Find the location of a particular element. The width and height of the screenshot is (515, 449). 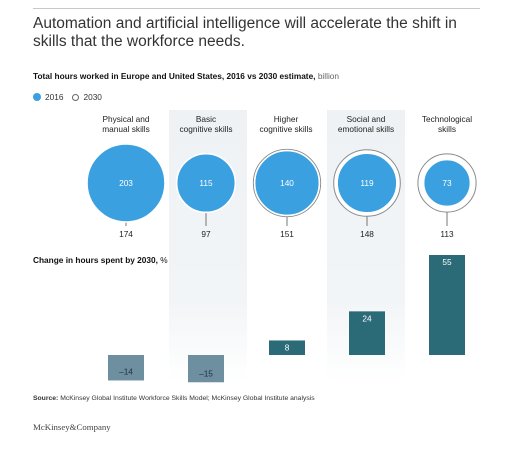

value-label-2030: 174 is located at coordinates (126, 234).